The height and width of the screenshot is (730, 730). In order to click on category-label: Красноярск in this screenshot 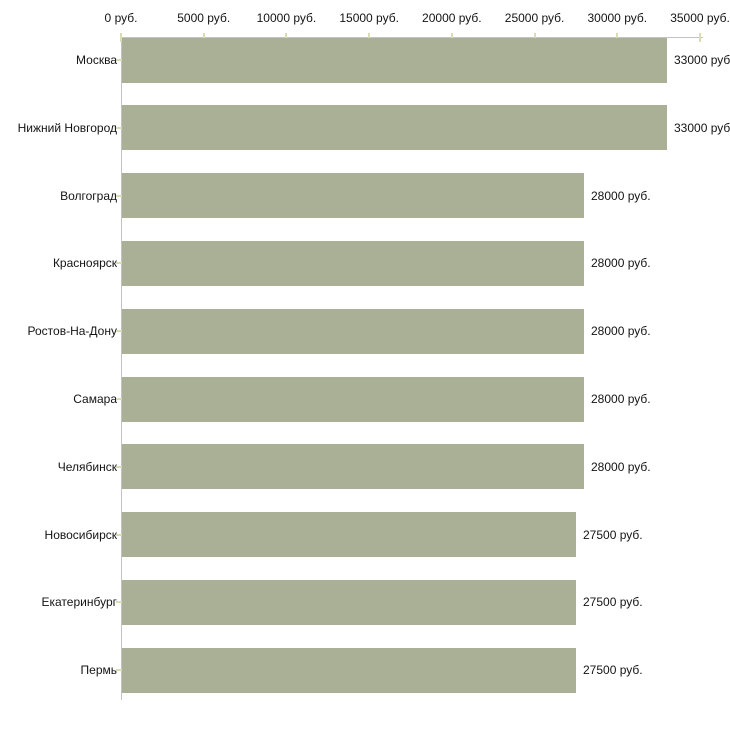, I will do `click(84, 263)`.